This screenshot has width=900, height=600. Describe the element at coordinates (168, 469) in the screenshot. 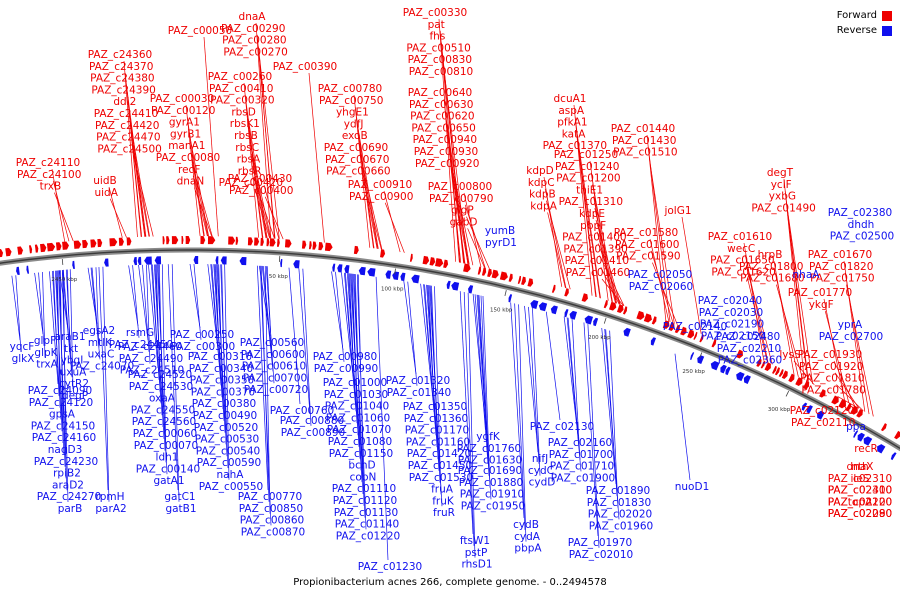

I see `reverse-gene-label: PAZ_c00140` at that location.